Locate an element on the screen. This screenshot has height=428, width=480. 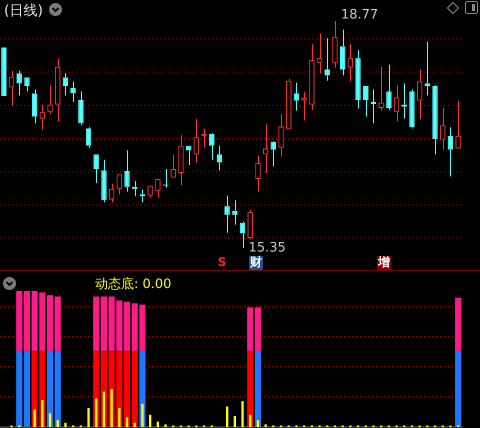
annotation: 15.35 is located at coordinates (267, 248).